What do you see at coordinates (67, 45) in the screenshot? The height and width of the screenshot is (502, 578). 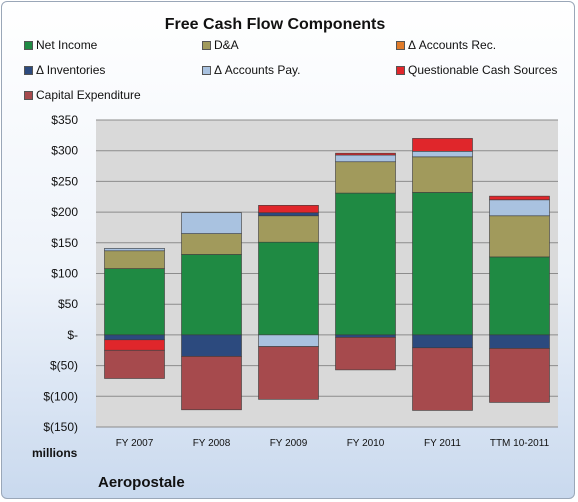 I see `legend-label-net_income: Net Income` at bounding box center [67, 45].